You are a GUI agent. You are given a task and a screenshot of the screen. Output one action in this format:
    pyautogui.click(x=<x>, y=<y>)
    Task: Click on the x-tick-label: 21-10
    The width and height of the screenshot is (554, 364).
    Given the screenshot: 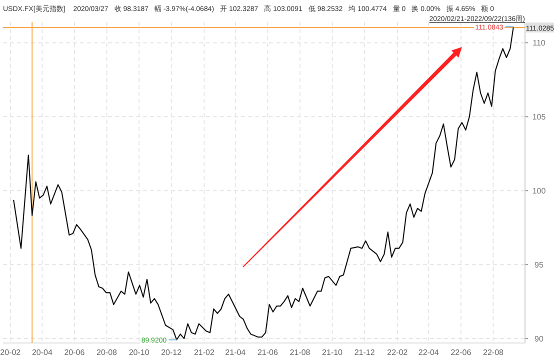 What is the action you would take?
    pyautogui.click(x=333, y=352)
    